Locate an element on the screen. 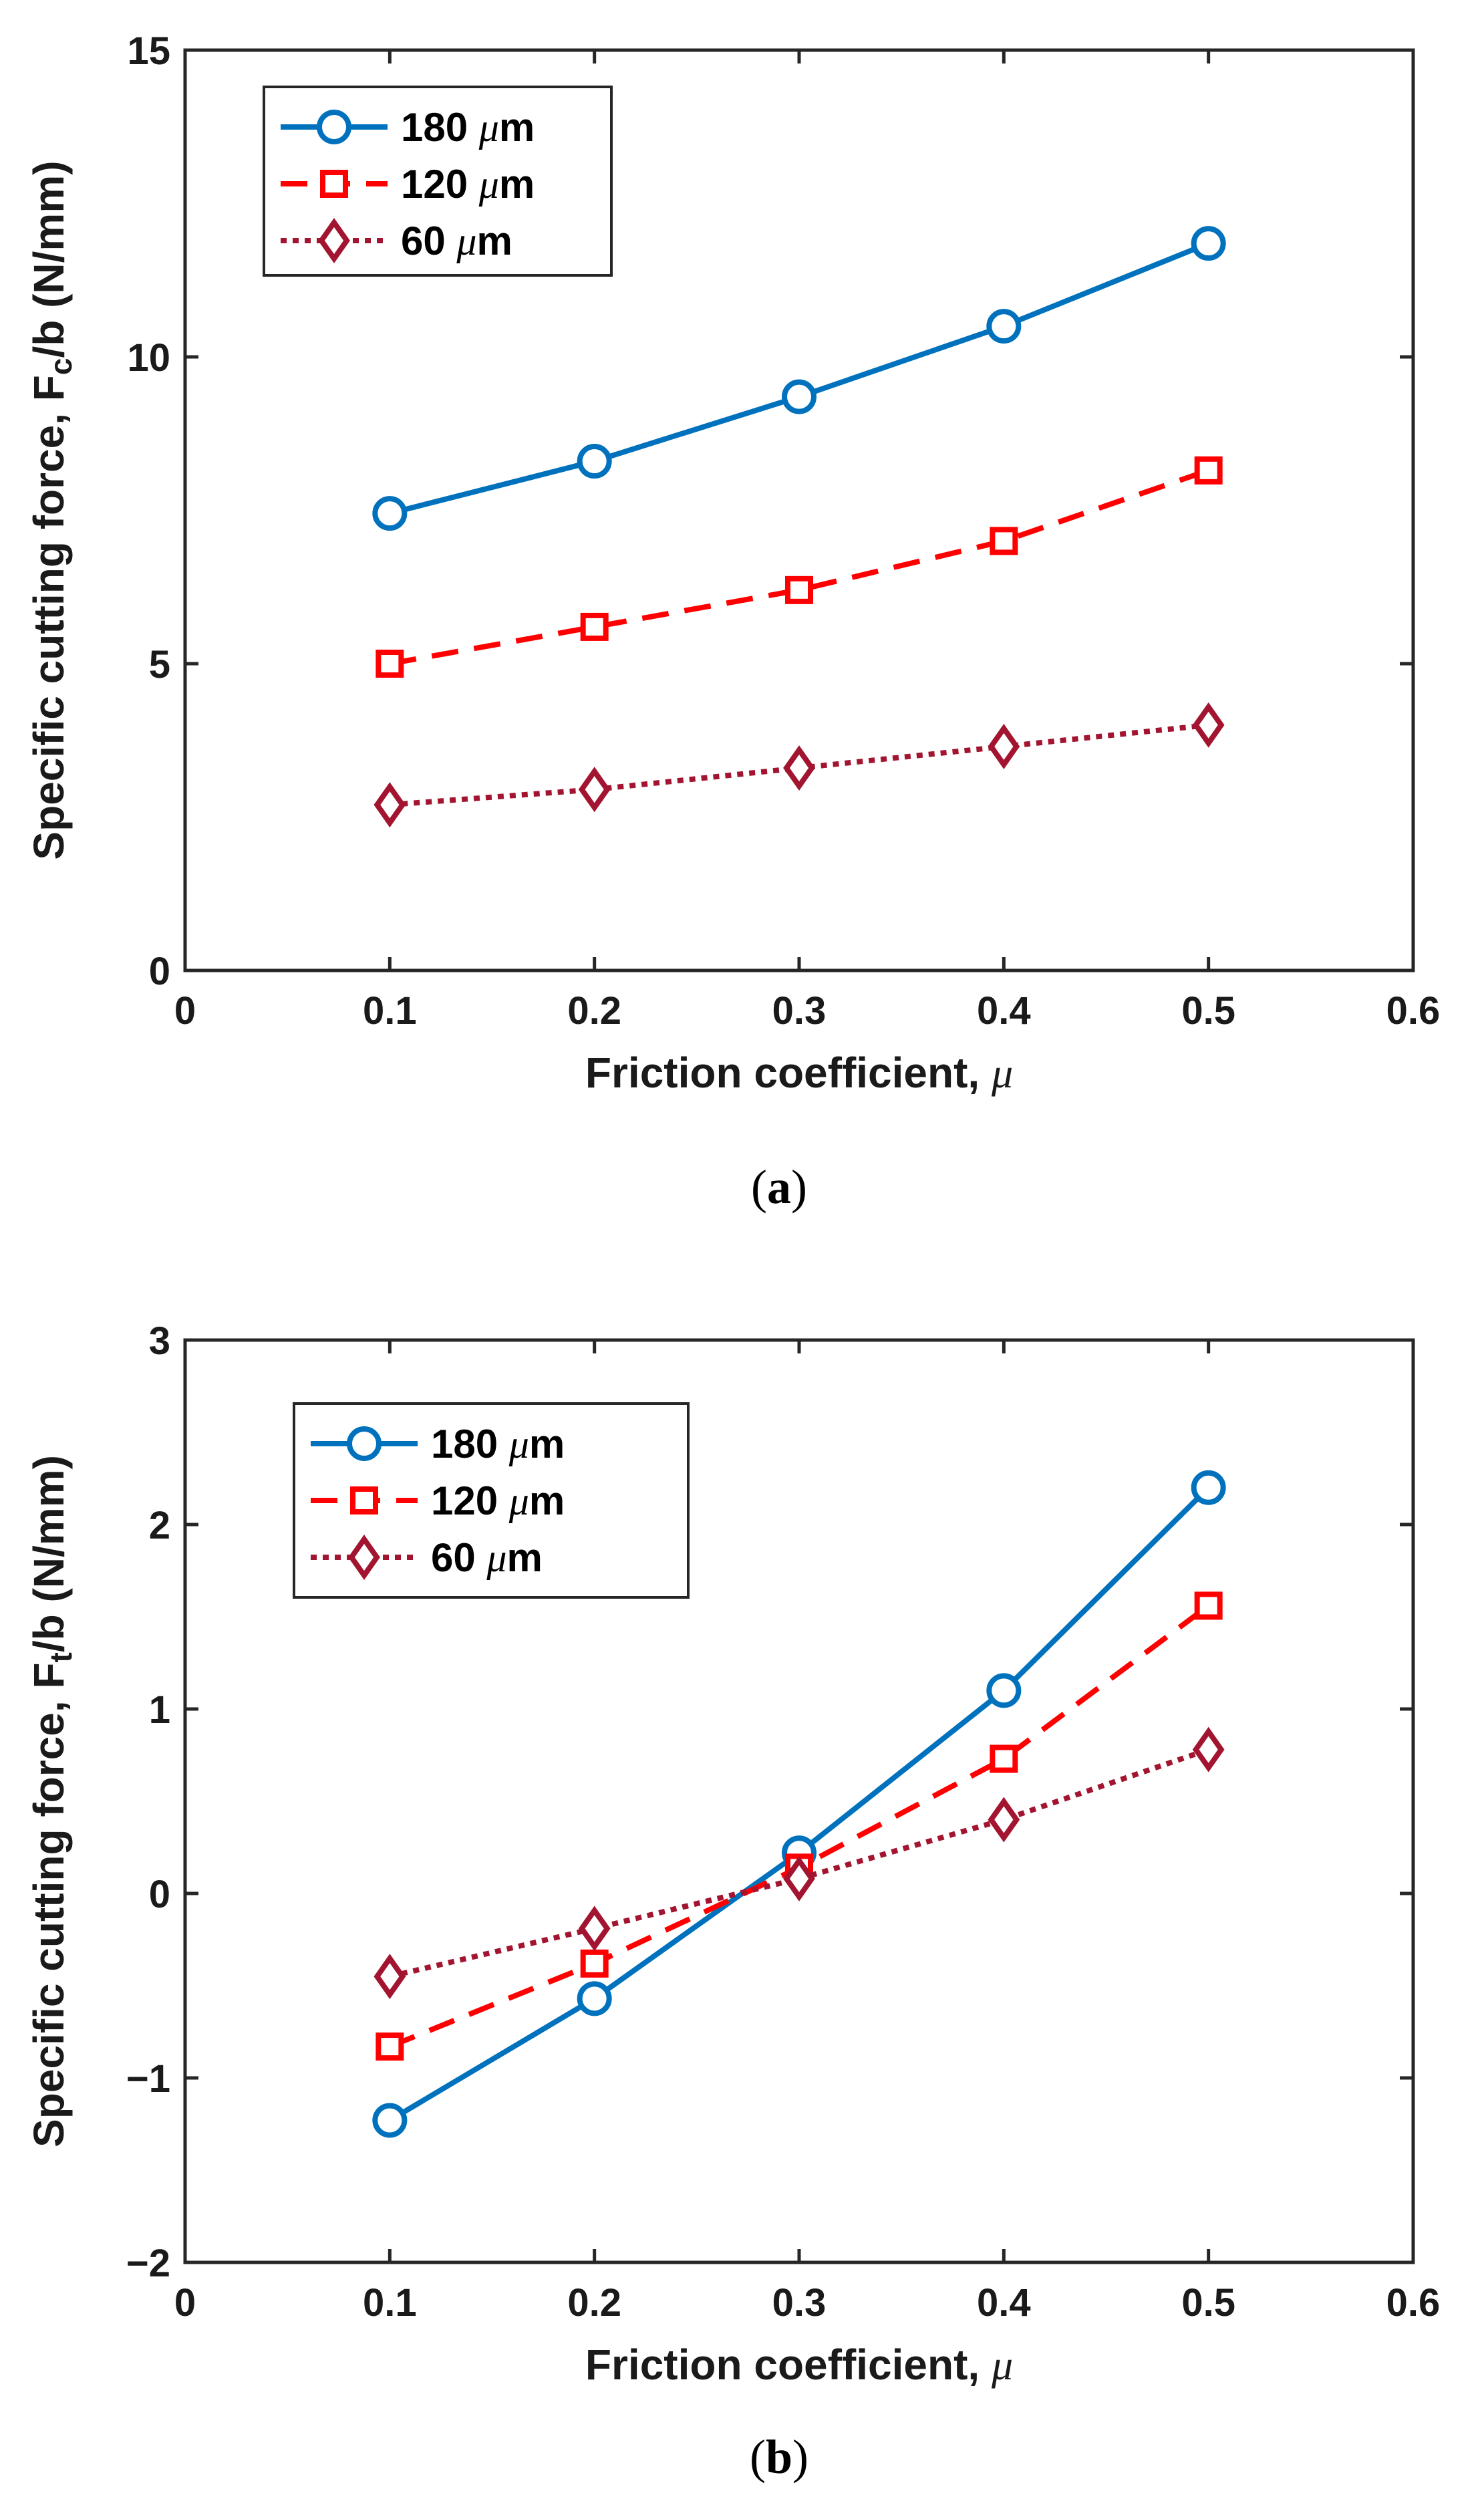 The height and width of the screenshot is (2501, 1484). panel-caption-b: (b) is located at coordinates (779, 2457).